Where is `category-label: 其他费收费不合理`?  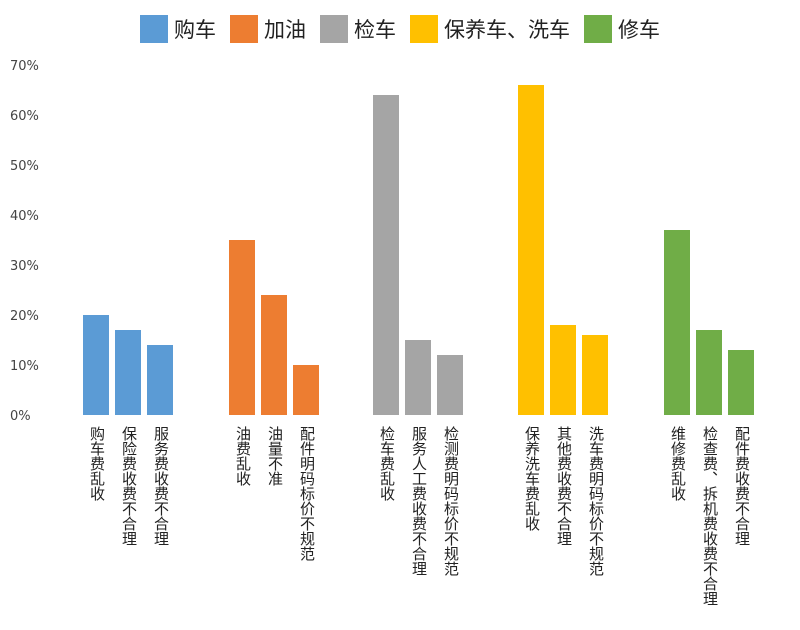
category-label: 其他费收费不合理 is located at coordinates (564, 486).